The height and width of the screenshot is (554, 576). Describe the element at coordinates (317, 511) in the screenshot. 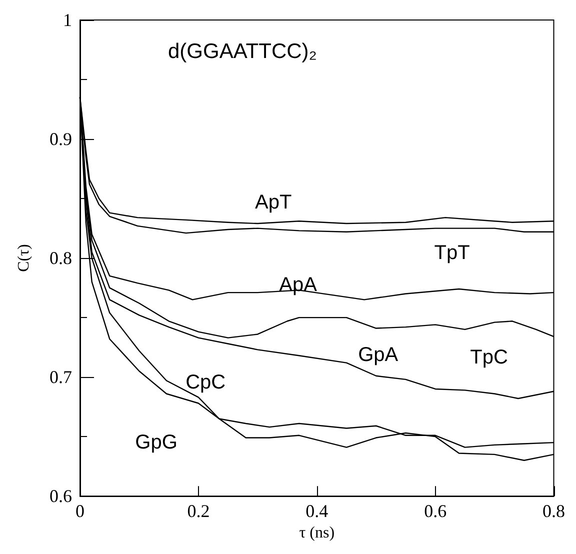

I see `x-tick-label: 0.4` at that location.